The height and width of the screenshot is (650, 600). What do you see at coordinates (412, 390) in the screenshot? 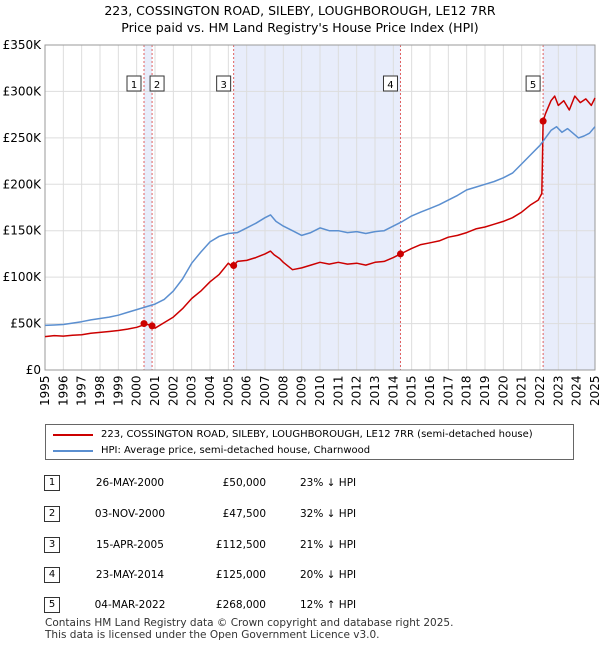
I see `x-tick-label: 2015` at bounding box center [412, 390].